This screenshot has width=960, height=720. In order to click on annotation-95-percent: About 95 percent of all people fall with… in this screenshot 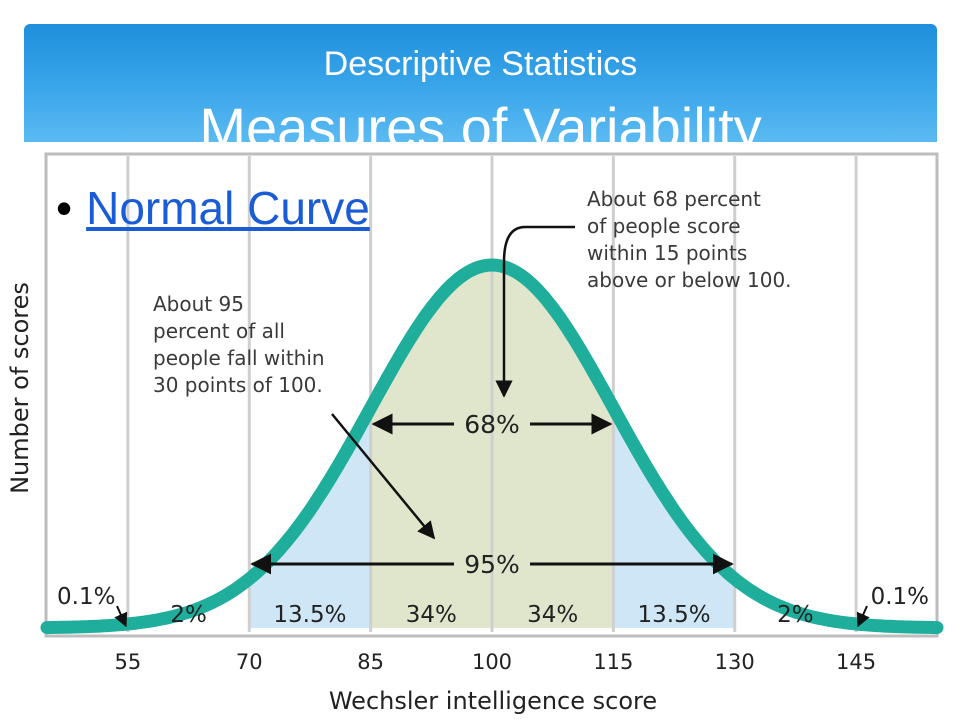, I will do `click(239, 344)`.